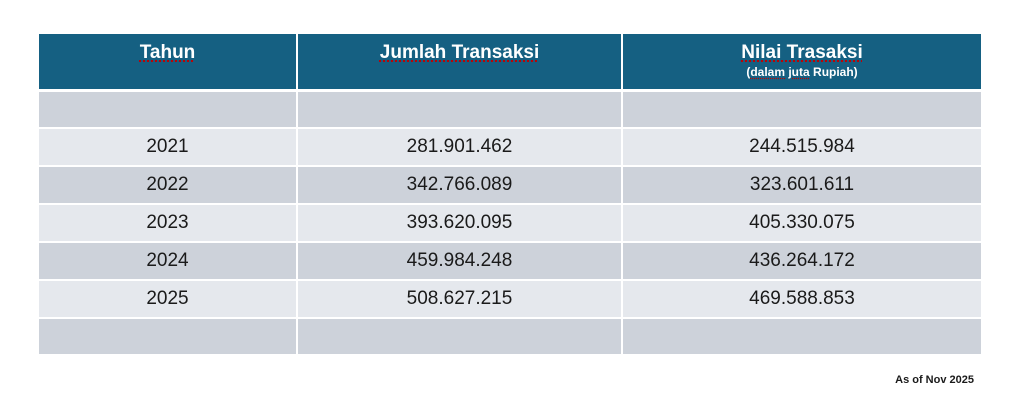  I want to click on header-nilai-transaksi: Nilai Trasaksi (dalam juta Rupiah), so click(801, 63).